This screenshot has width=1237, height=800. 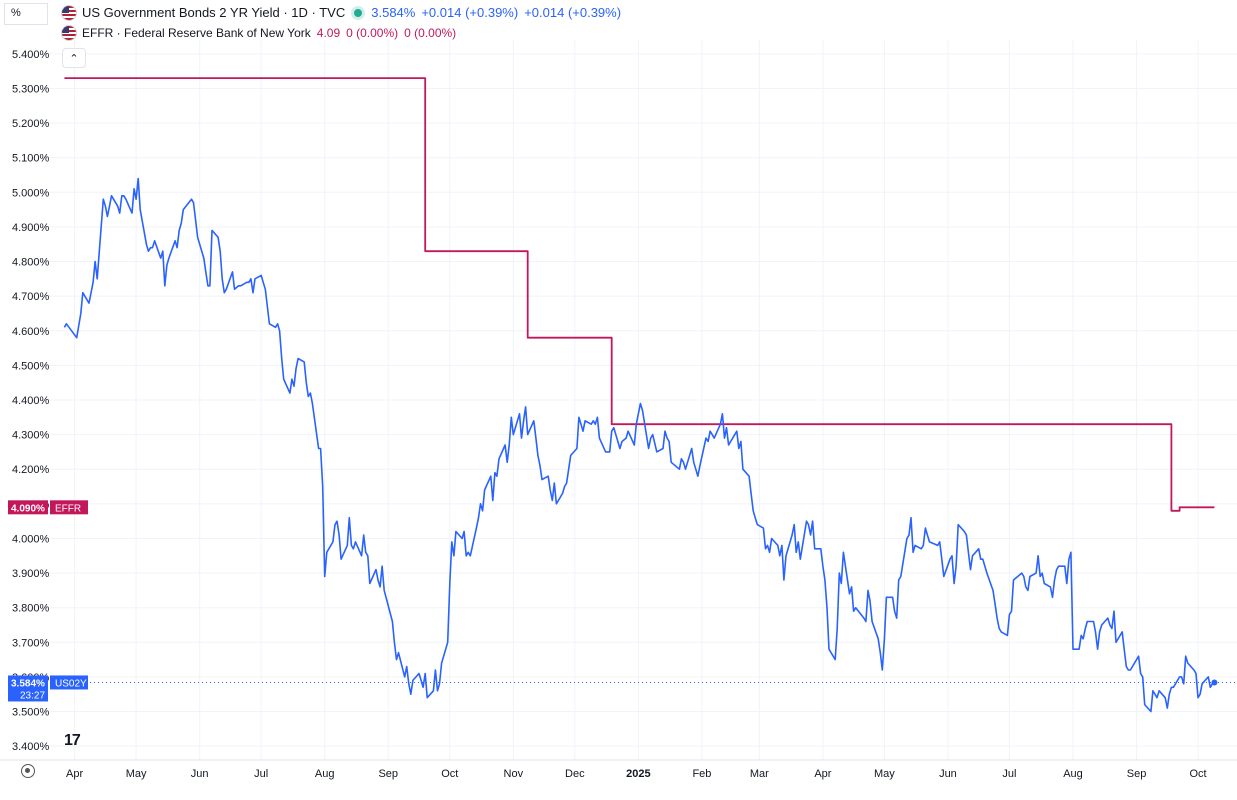 I want to click on x-tick-label: Nov, so click(x=514, y=774).